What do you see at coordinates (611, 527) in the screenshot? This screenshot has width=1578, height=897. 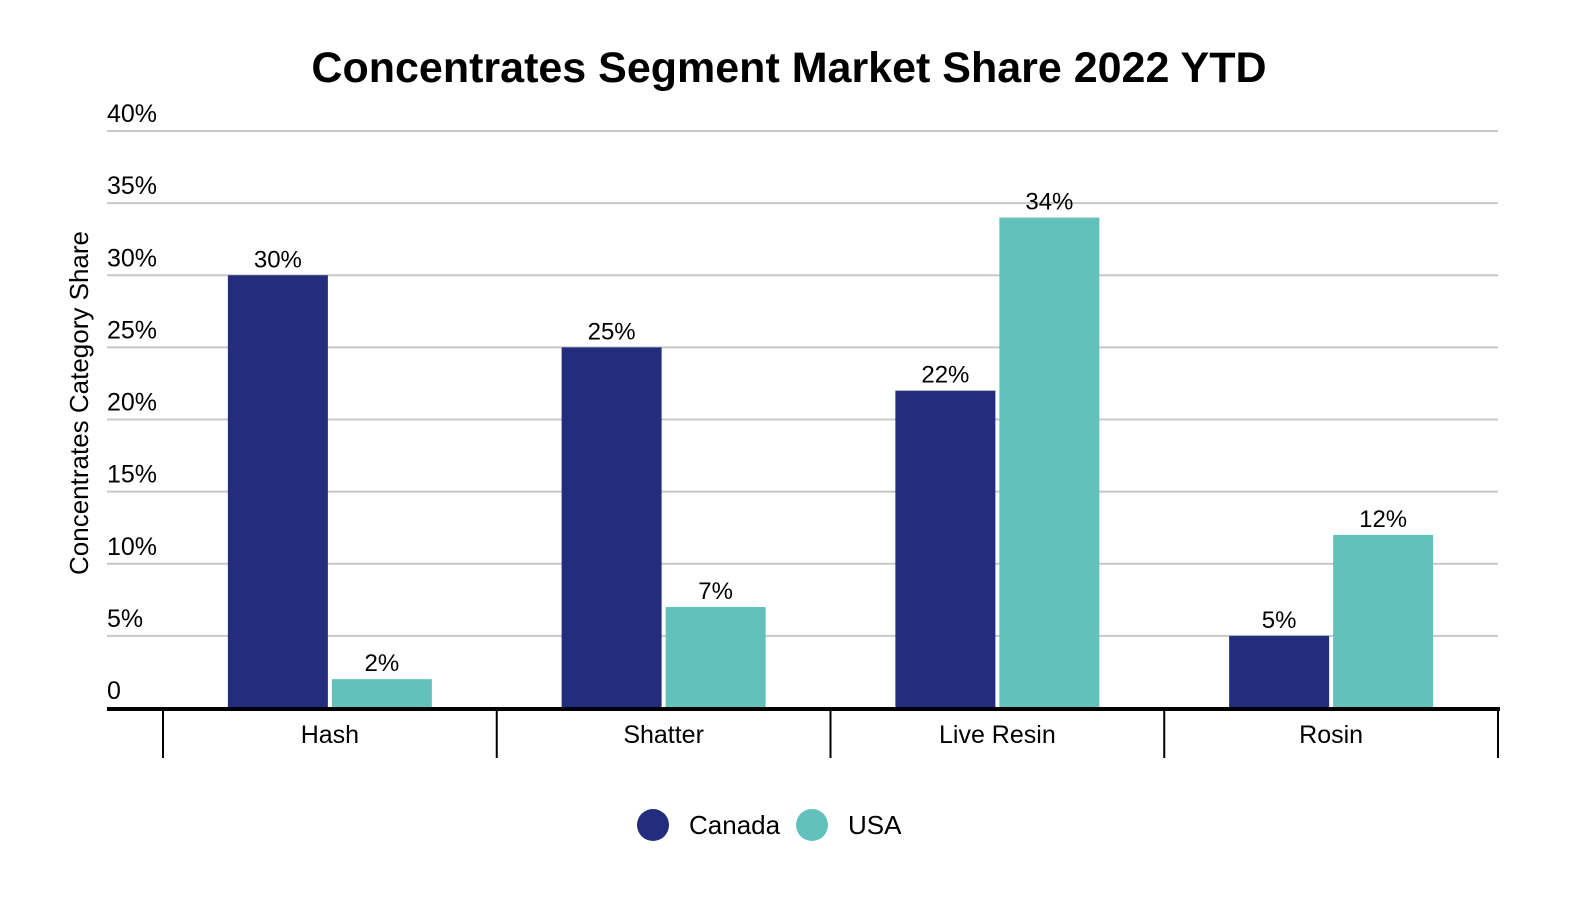 I see `bar-canada-shatter` at bounding box center [611, 527].